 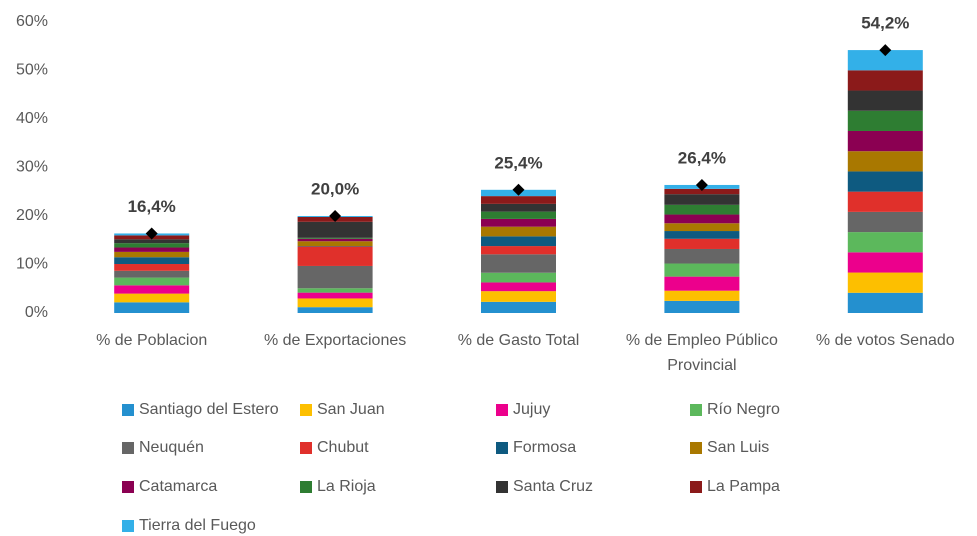 What do you see at coordinates (197, 525) in the screenshot?
I see `legend-label: Tierra del Fuego` at bounding box center [197, 525].